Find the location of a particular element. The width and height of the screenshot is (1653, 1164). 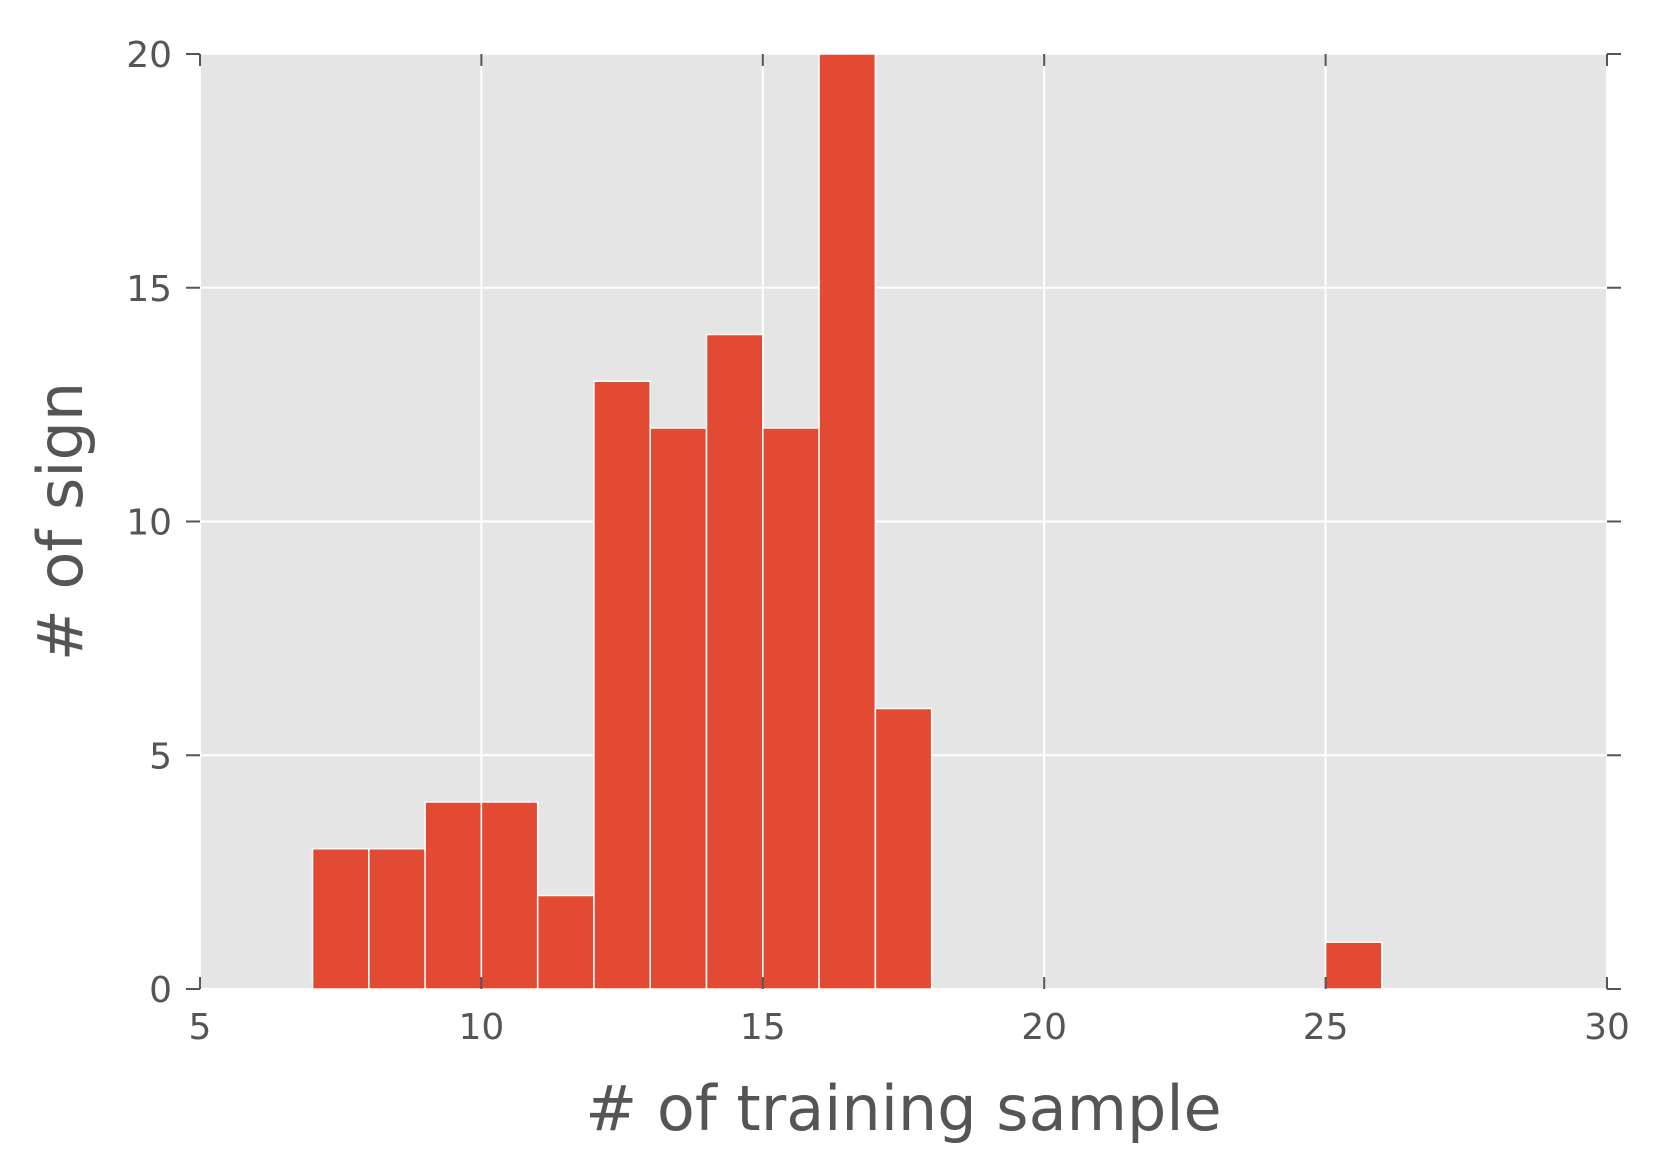

y-tick-labels: 0 5 10 15 20 is located at coordinates (149, 523).